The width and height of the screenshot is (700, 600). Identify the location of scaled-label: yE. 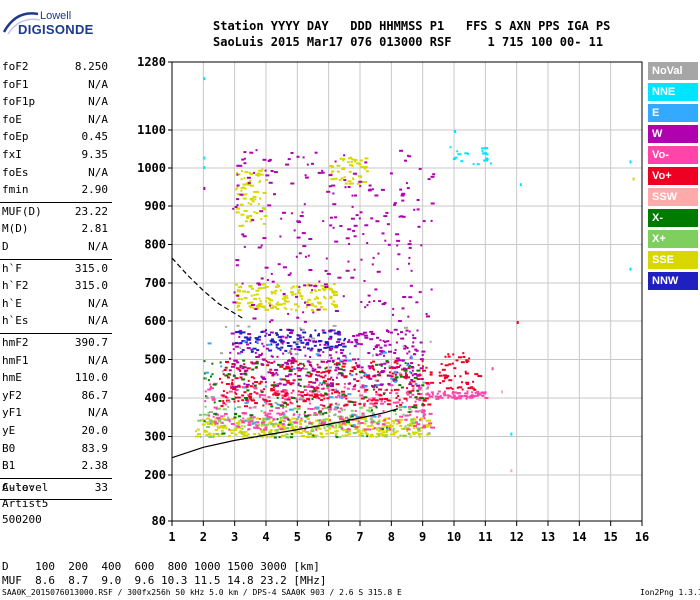
(9, 430).